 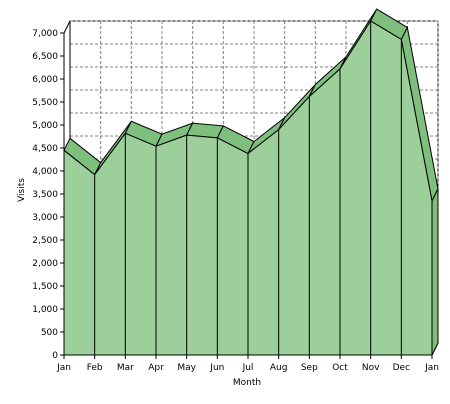 I want to click on y-tick-label: 4,000, so click(x=45, y=172).